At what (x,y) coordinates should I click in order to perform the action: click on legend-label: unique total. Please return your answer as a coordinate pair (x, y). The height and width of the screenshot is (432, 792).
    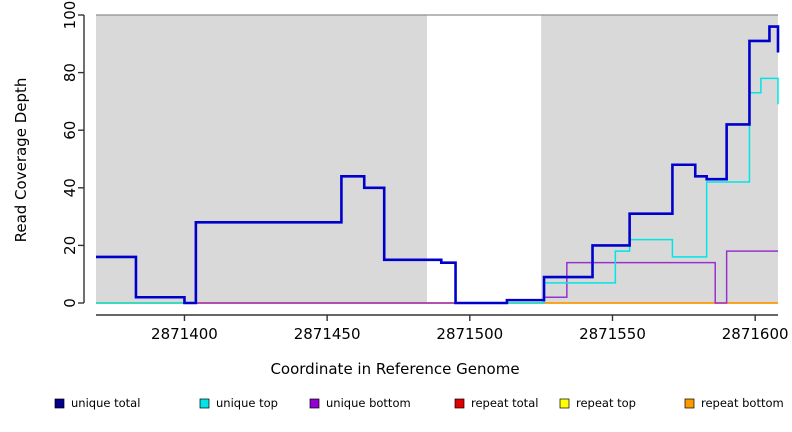
    Looking at the image, I should click on (105, 403).